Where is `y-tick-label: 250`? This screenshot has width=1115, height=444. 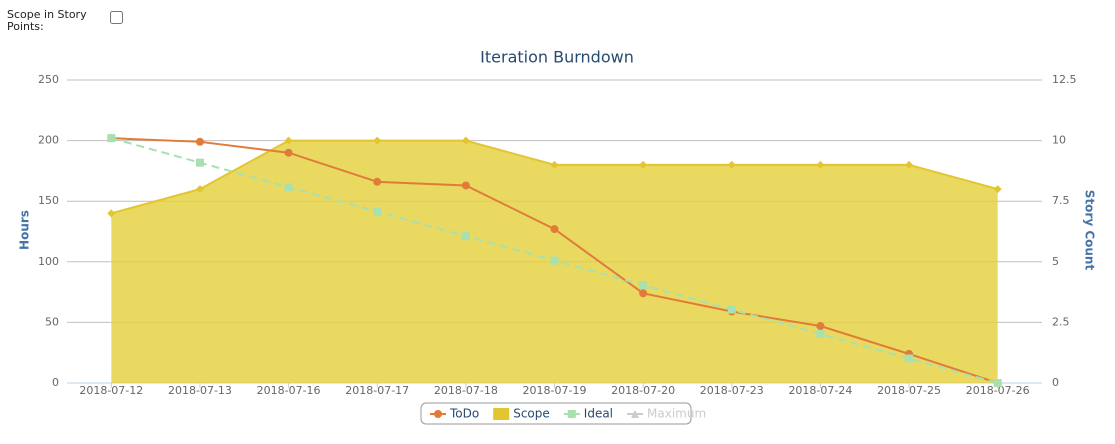 y-tick-label: 250 is located at coordinates (48, 79).